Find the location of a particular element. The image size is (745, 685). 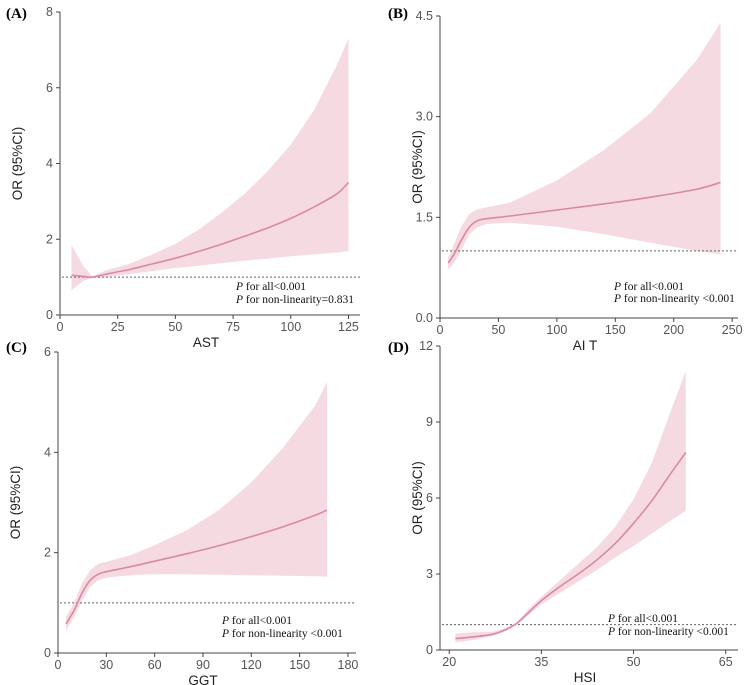

y-tick-label: 3.0 is located at coordinates (424, 117).